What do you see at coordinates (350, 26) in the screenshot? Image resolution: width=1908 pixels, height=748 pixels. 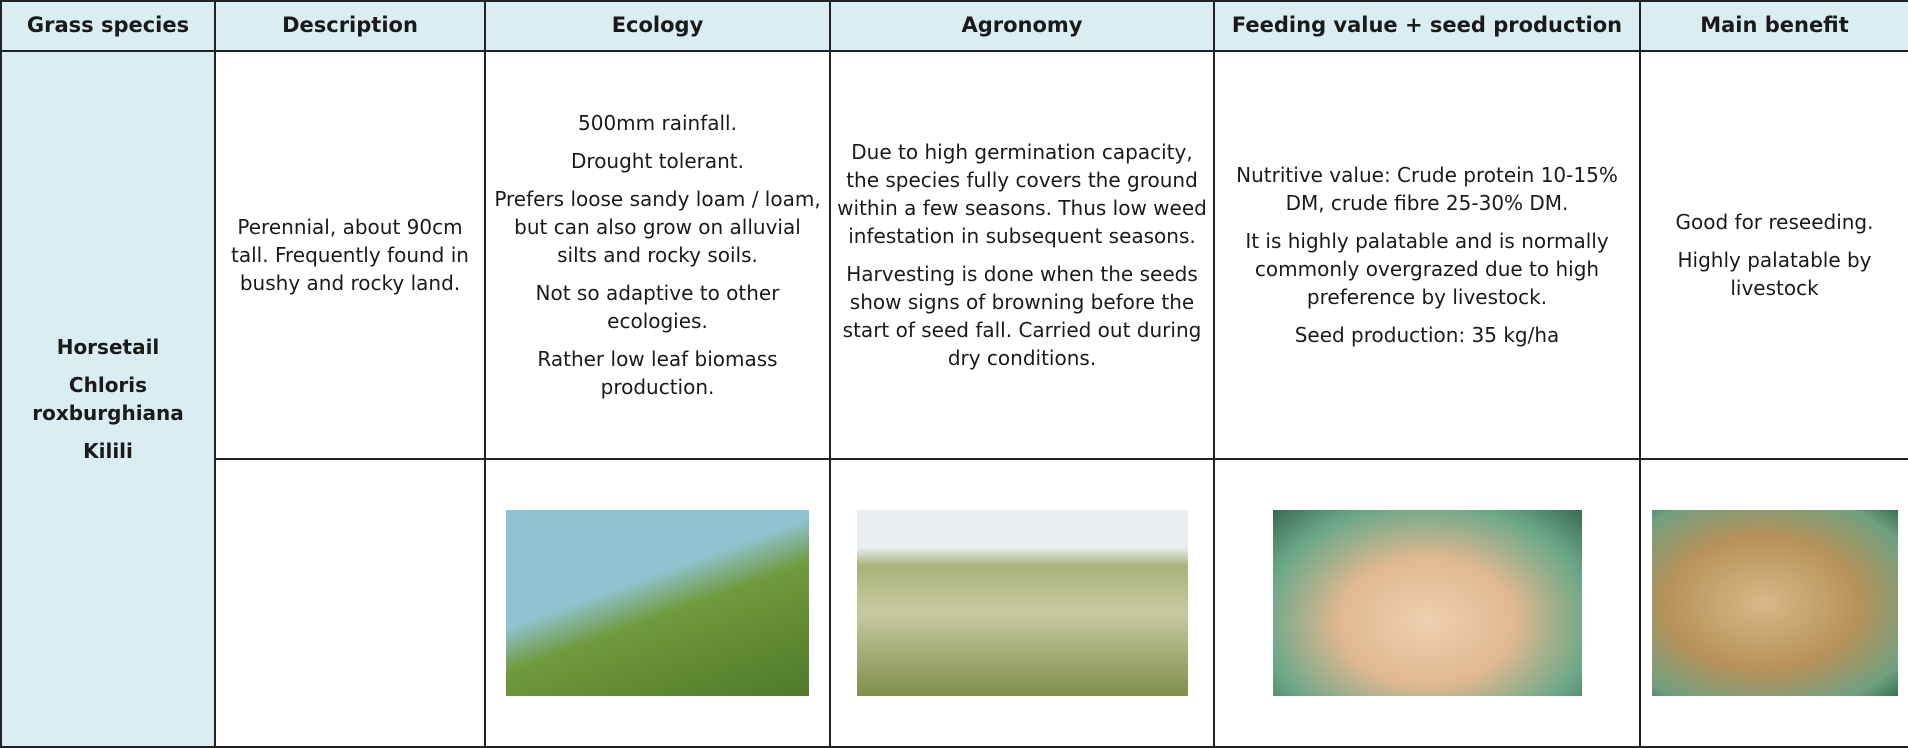 I see `header: Description` at bounding box center [350, 26].